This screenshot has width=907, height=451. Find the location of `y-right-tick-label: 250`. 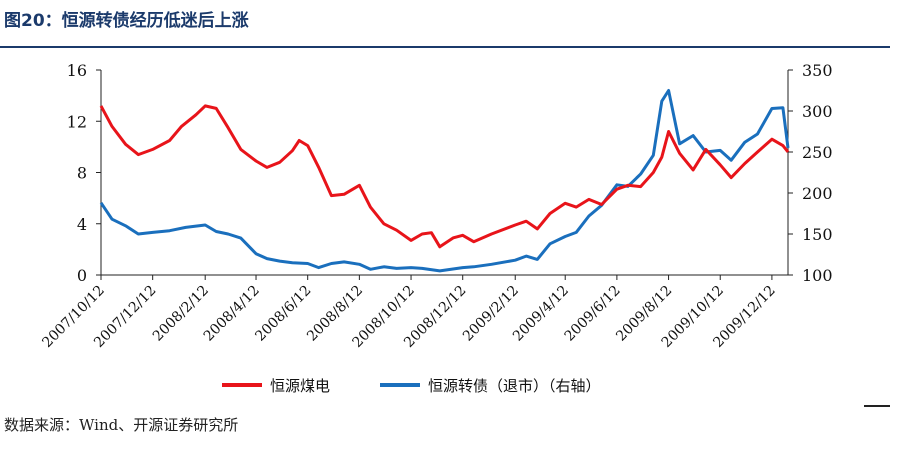

y-right-tick-label: 250 is located at coordinates (817, 152).